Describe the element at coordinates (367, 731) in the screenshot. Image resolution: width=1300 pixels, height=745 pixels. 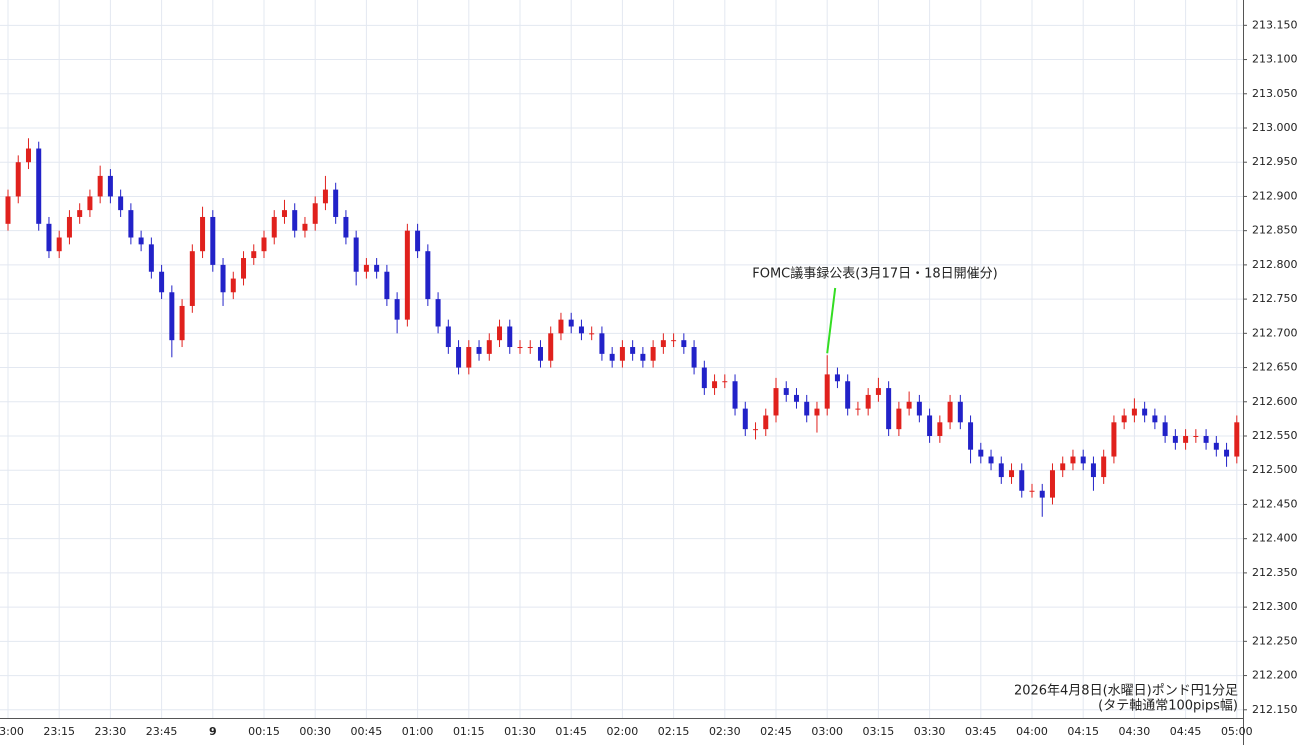
I see `x-tick-label: 00:45` at that location.